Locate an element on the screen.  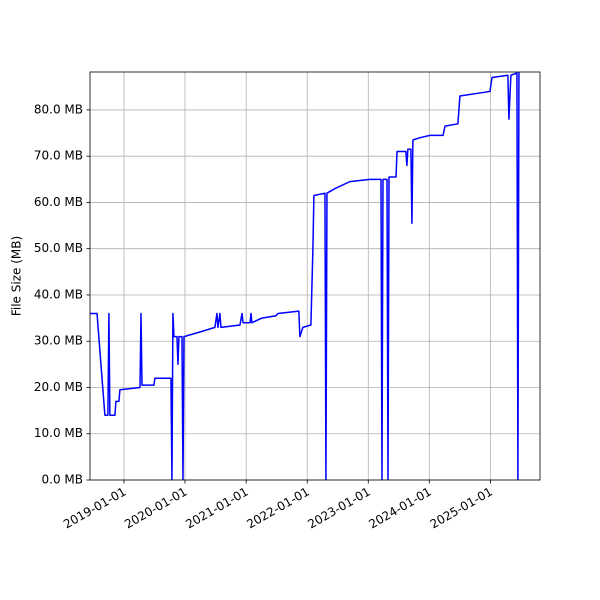
x-tick-label: 2024-01-01 is located at coordinates (399, 507).